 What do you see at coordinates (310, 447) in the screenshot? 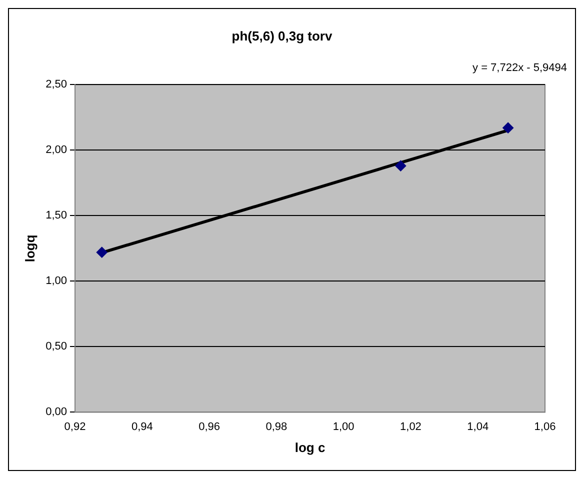
I see `x-axis-title: log c` at bounding box center [310, 447].